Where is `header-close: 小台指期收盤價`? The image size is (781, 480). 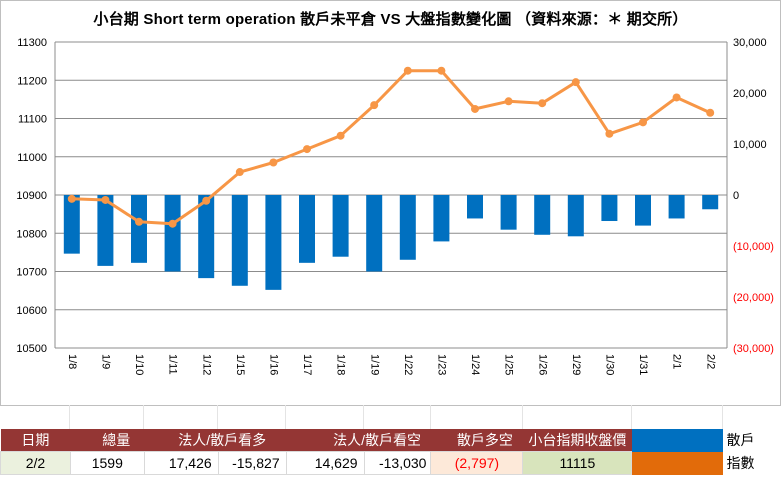
header-close: 小台指期收盤價 is located at coordinates (577, 440).